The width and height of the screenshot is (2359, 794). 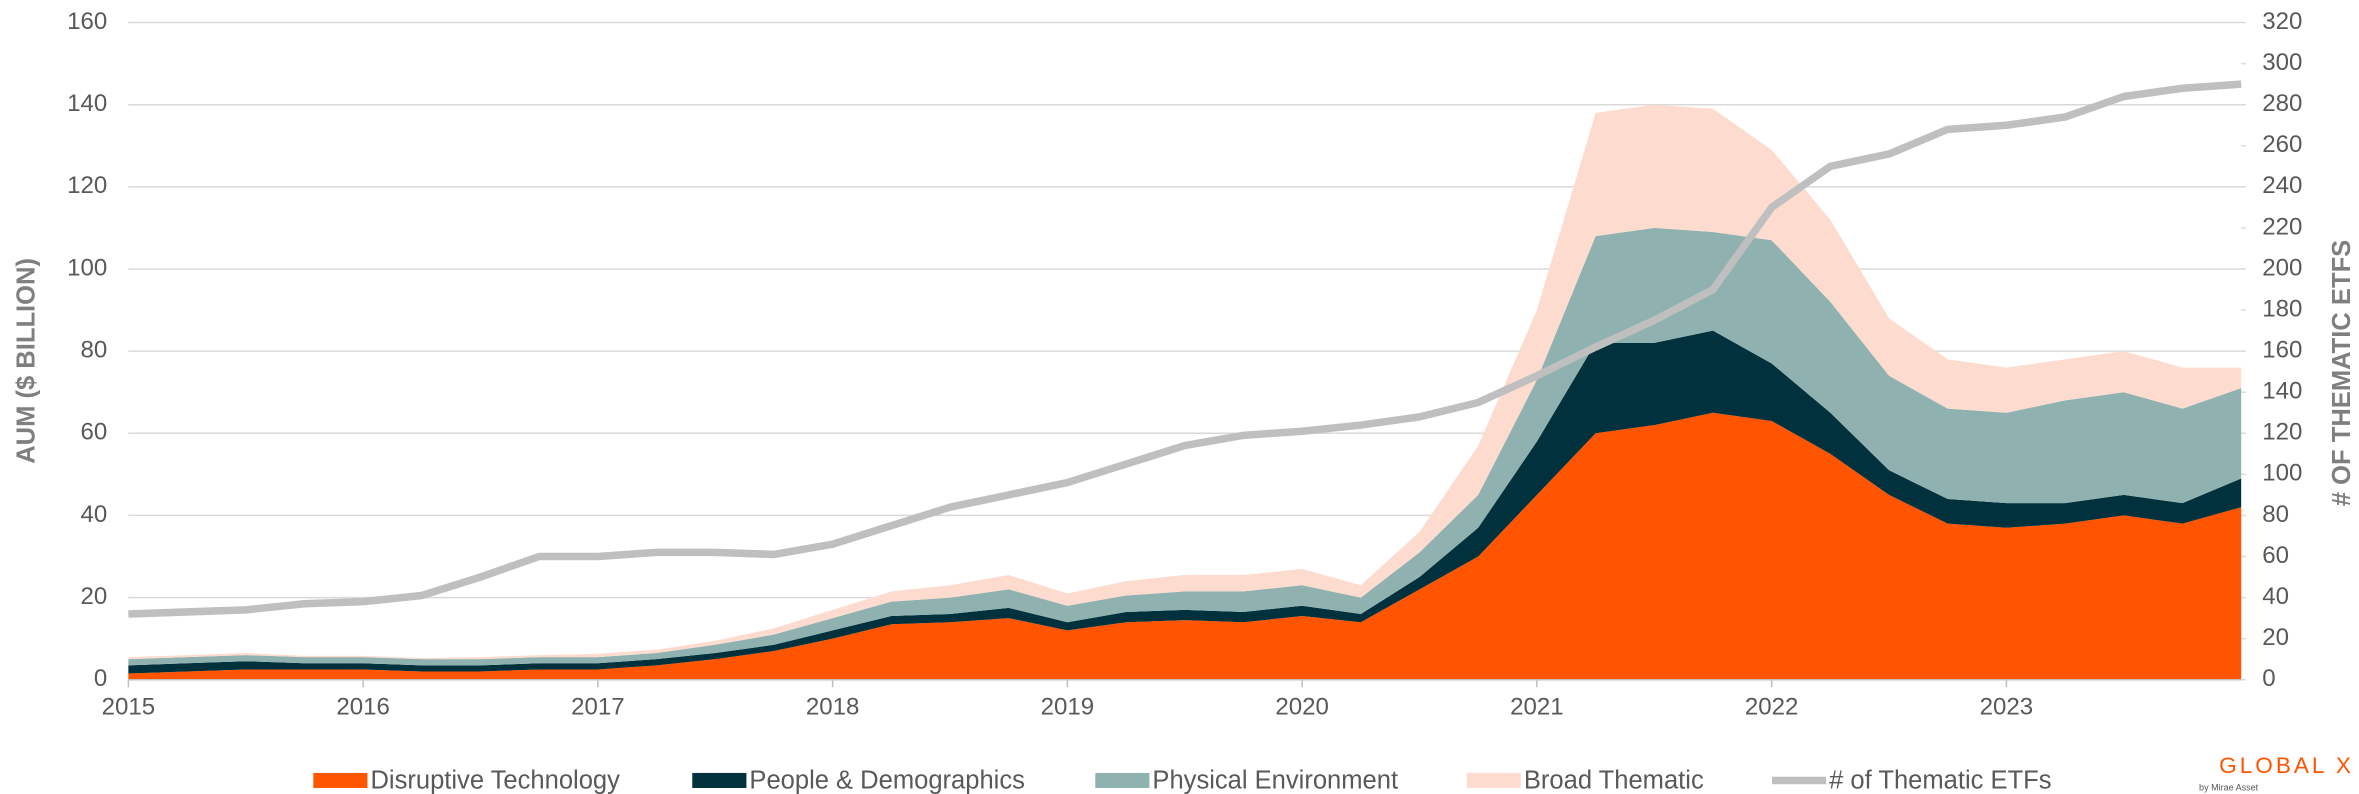 What do you see at coordinates (2275, 637) in the screenshot?
I see `y2-tick-label: 20` at bounding box center [2275, 637].